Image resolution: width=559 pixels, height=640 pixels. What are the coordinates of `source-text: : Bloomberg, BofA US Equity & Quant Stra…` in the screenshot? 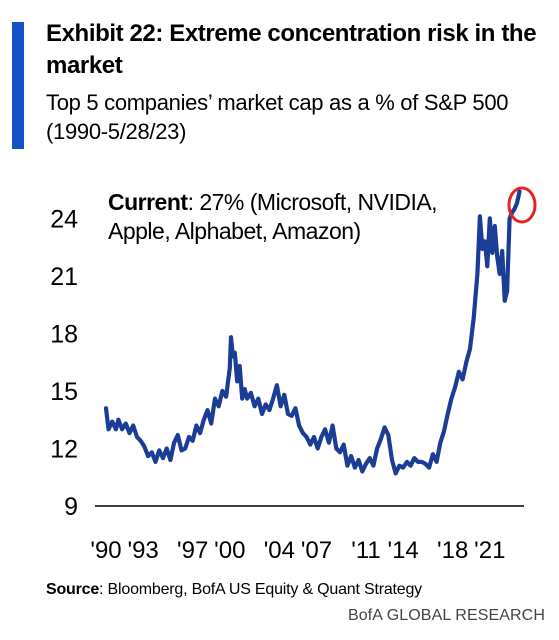 It's located at (260, 589).